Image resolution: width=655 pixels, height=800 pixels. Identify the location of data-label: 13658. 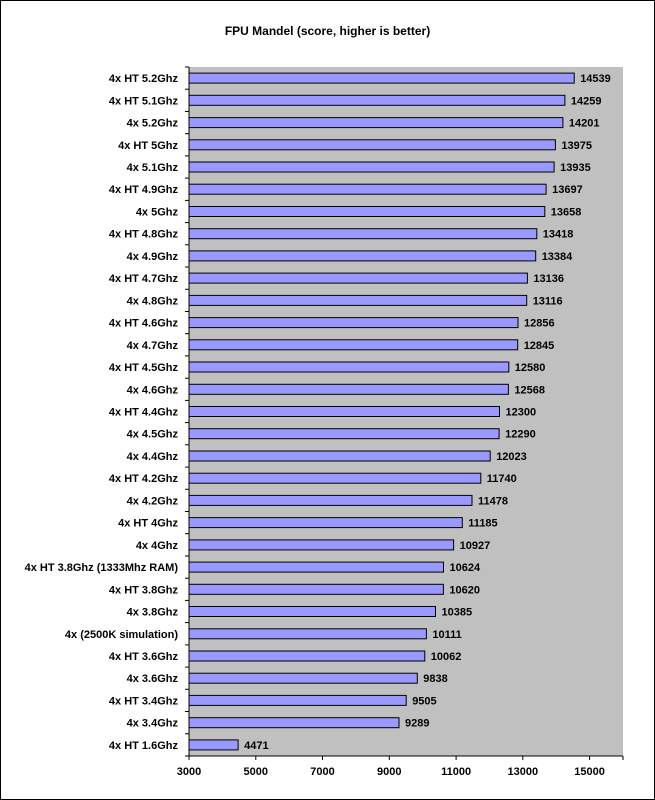
(566, 213).